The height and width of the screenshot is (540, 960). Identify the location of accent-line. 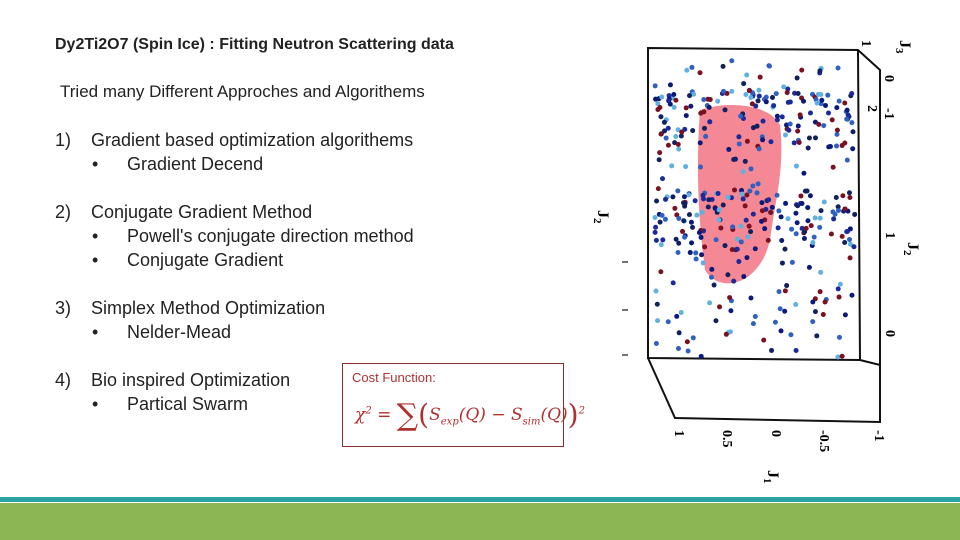
(480, 499).